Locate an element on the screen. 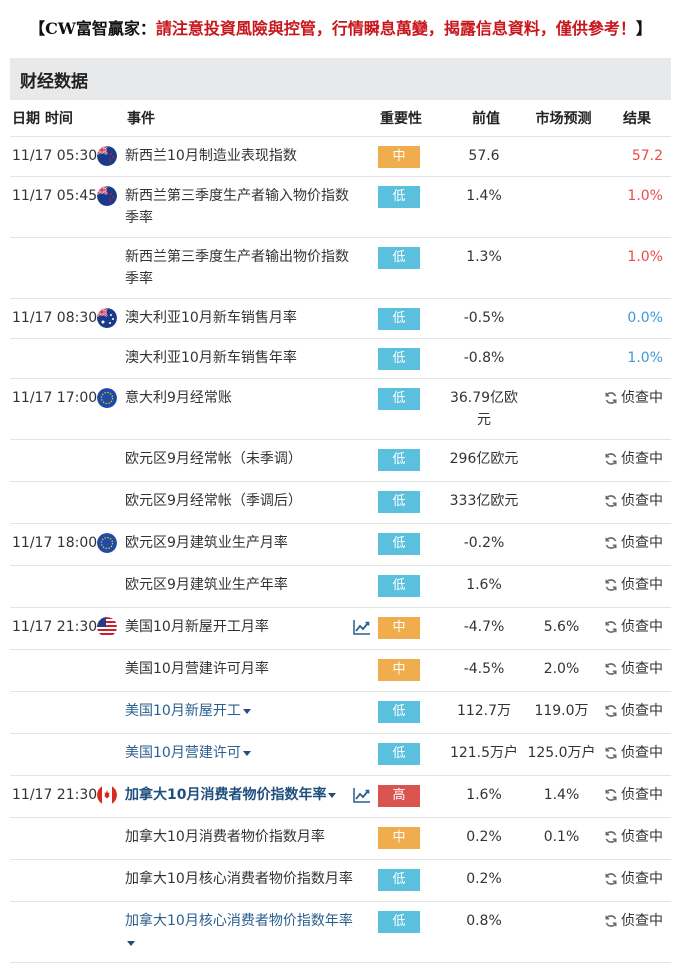 This screenshot has height=963, width=681. previous-value: -4.7% is located at coordinates (484, 627).